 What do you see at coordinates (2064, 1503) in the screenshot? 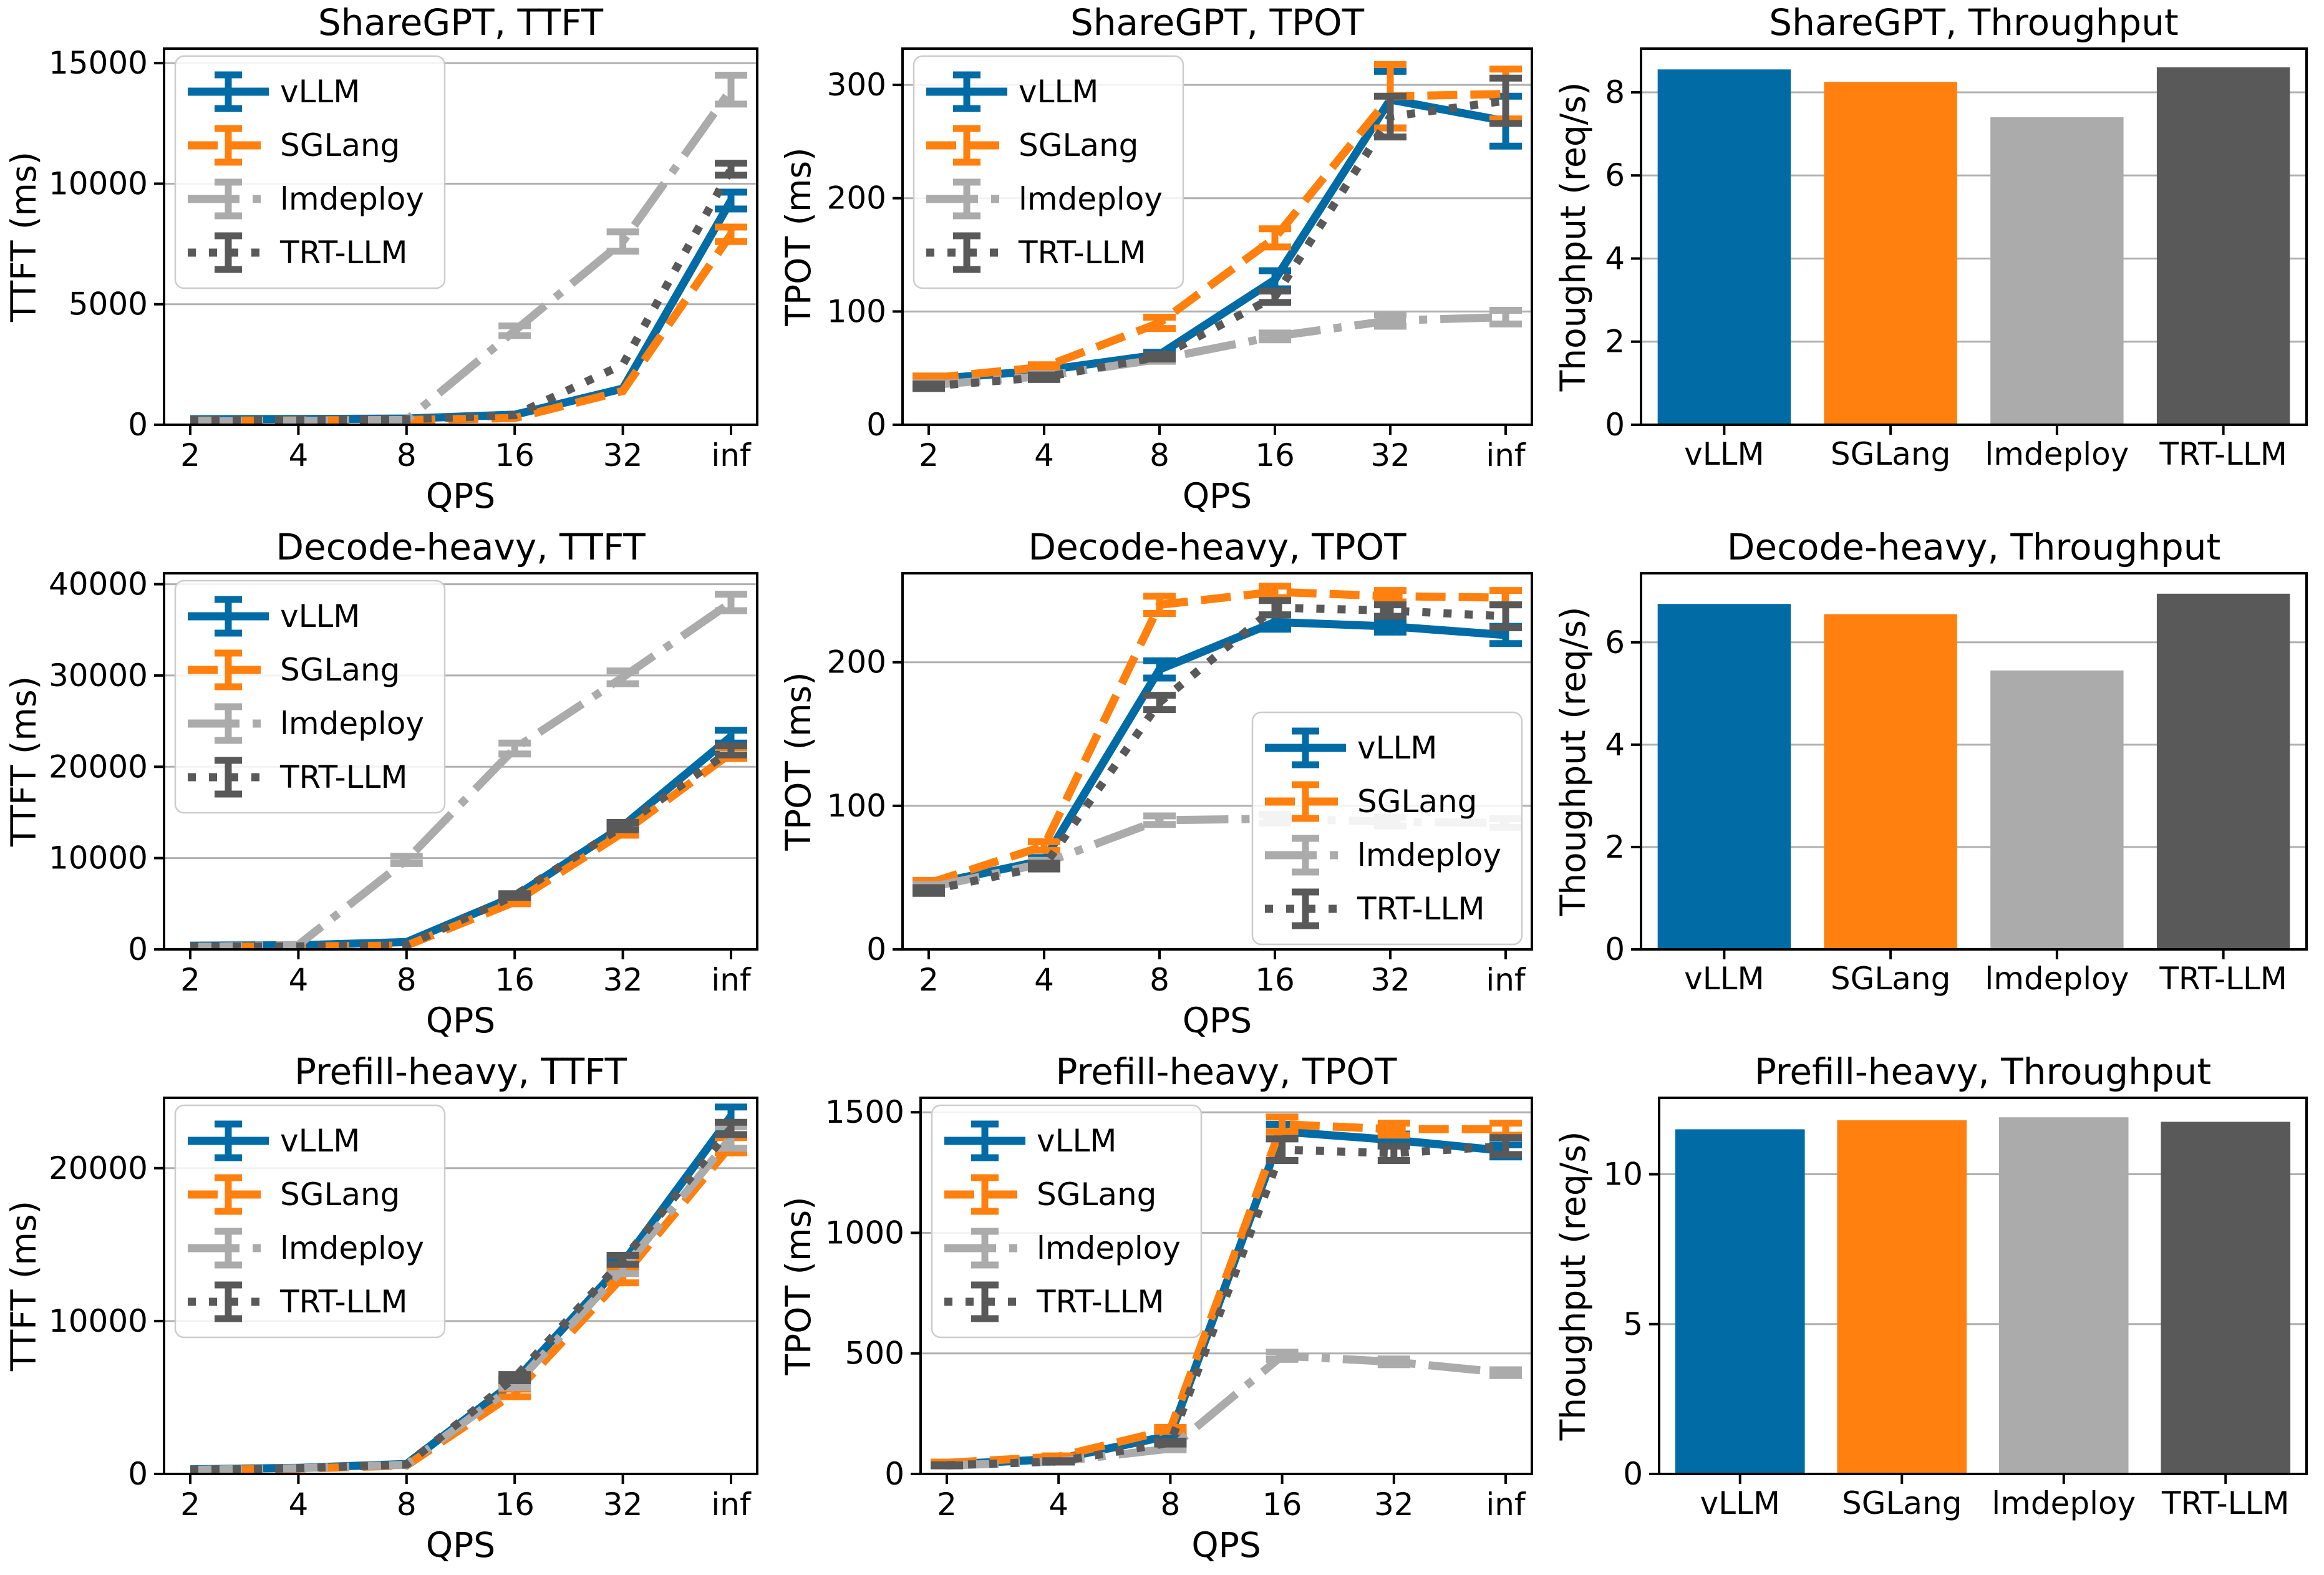
I see `x-tick-label: lmdeploy` at bounding box center [2064, 1503].